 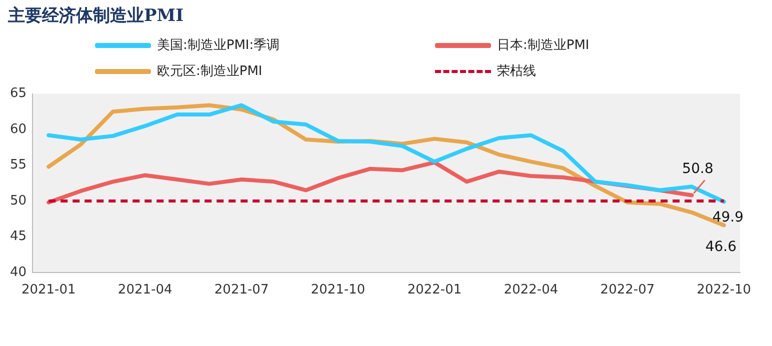 What do you see at coordinates (531, 290) in the screenshot?
I see `x-tick-label: 2022-04` at bounding box center [531, 290].